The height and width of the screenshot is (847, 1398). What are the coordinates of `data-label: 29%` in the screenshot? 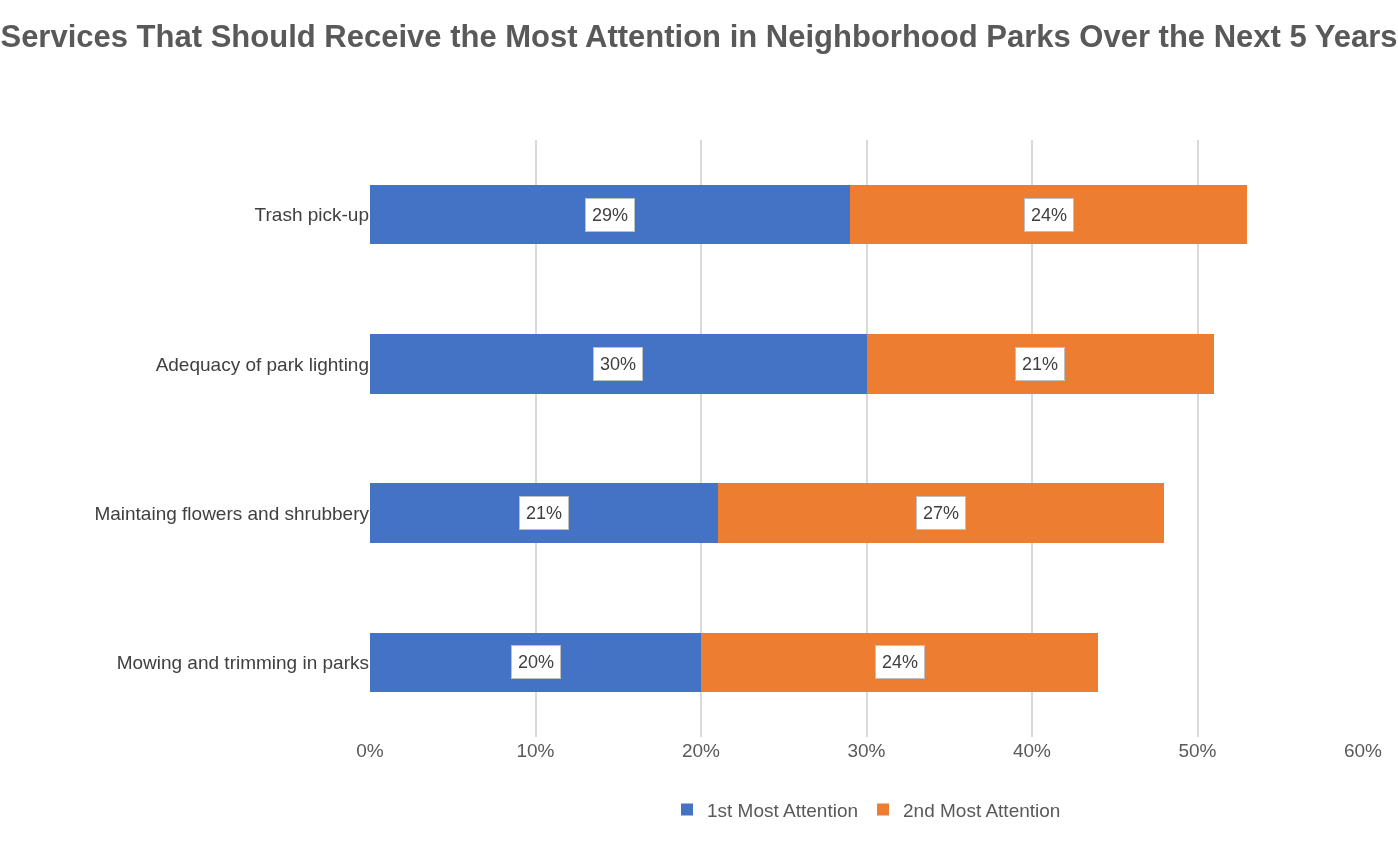 It's located at (610, 215).